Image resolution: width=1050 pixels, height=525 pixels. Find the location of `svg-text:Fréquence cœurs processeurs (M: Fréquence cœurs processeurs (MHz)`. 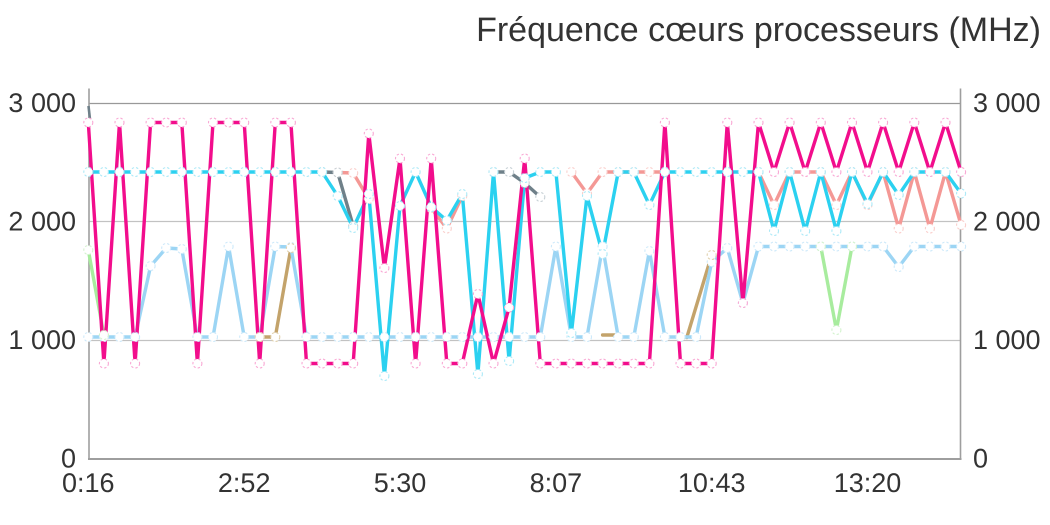

svg-text:Fréquence cœurs processeurs (M: Fréquence cœurs processeurs (MHz) is located at coordinates (758, 30).